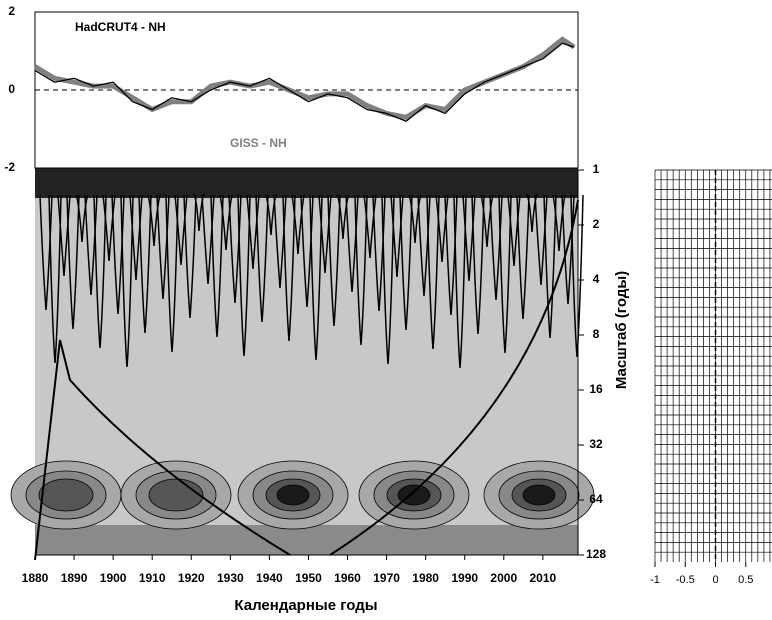 This screenshot has height=620, width=772. I want to click on x-tick-label: 1930, so click(230, 578).